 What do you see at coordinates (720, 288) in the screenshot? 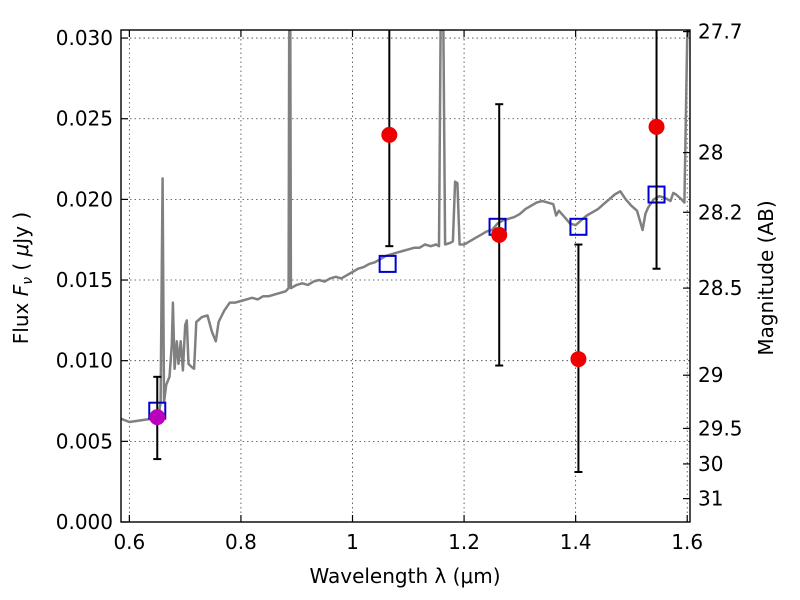
I see `y-tick-label-right-3: 28.5` at bounding box center [720, 288].